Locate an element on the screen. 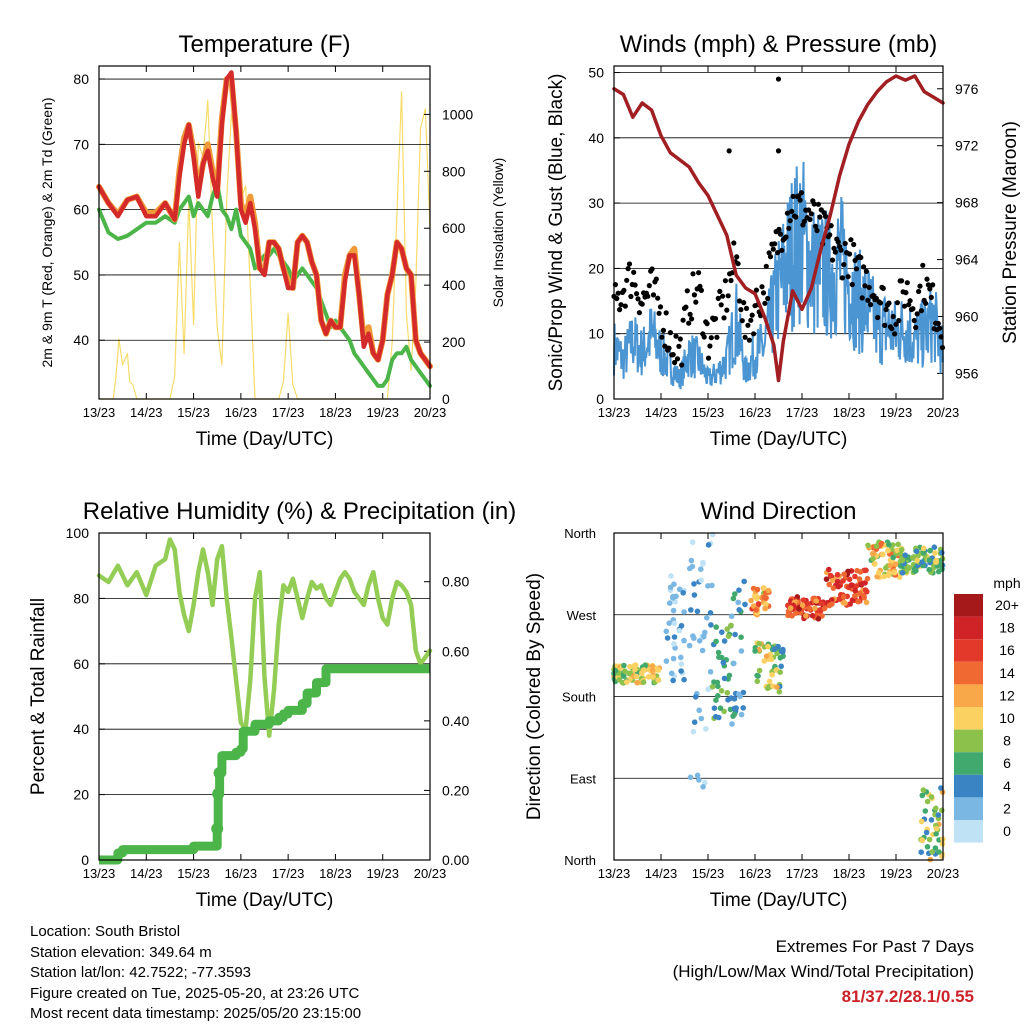 This screenshot has width=1024, height=1025. legend-label: 20+ is located at coordinates (1007, 605).